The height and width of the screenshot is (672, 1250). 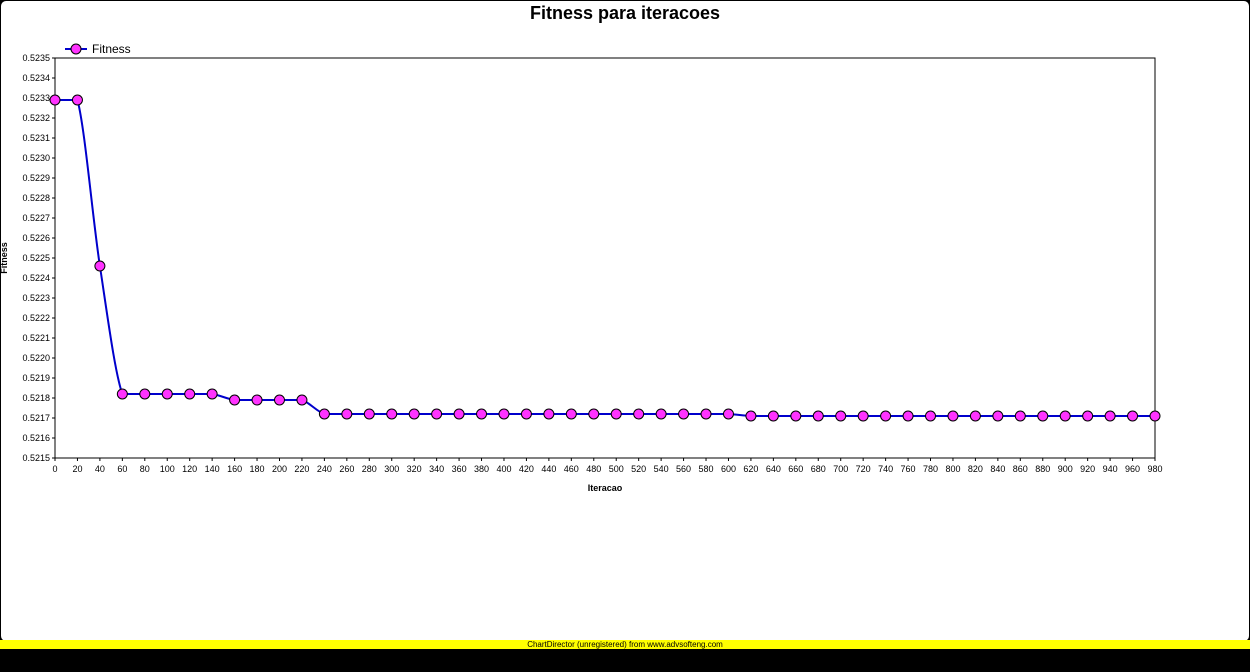 What do you see at coordinates (145, 469) in the screenshot?
I see `x-tick-label: 80` at bounding box center [145, 469].